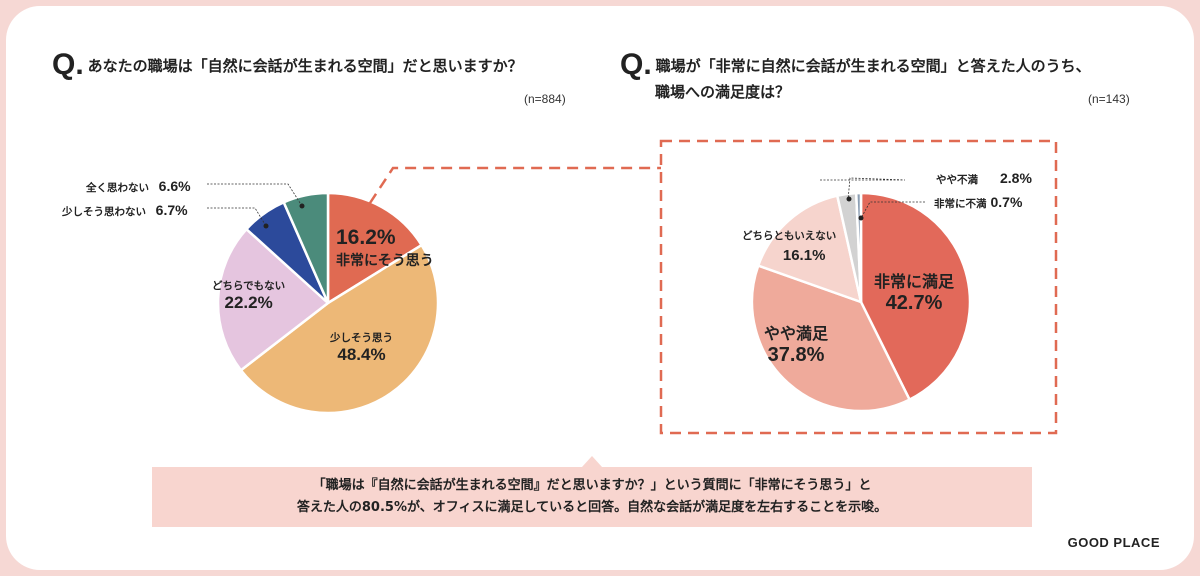 The width and height of the screenshot is (1200, 576). I want to click on label-zenku: 全く思わない 6.6%, so click(138, 186).